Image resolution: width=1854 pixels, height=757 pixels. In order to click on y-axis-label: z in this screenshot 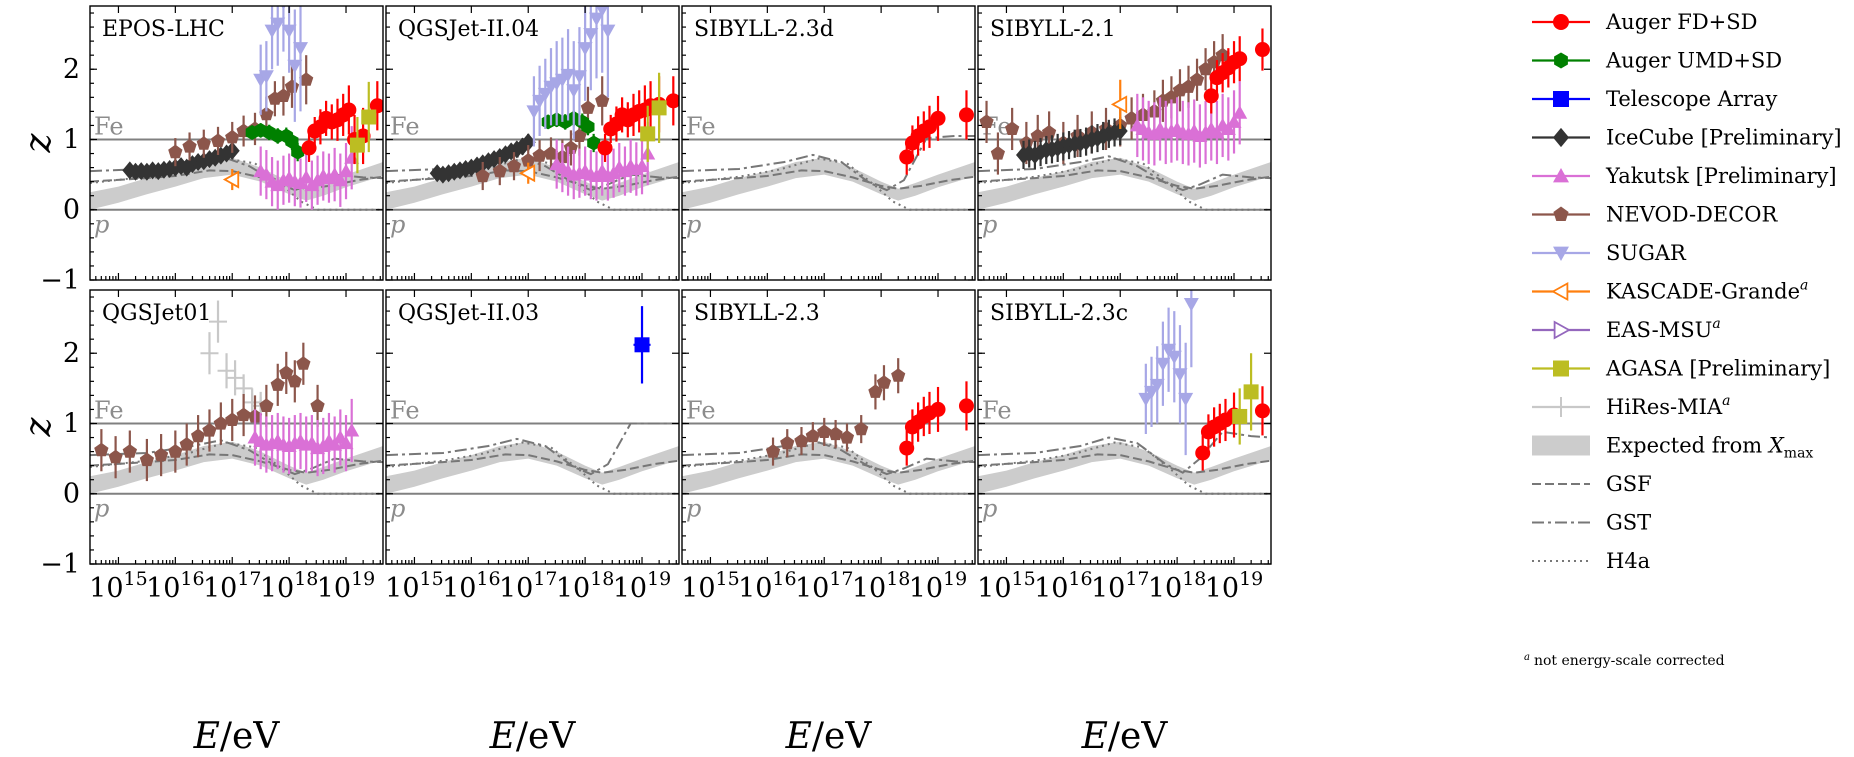, I will do `click(38, 142)`.